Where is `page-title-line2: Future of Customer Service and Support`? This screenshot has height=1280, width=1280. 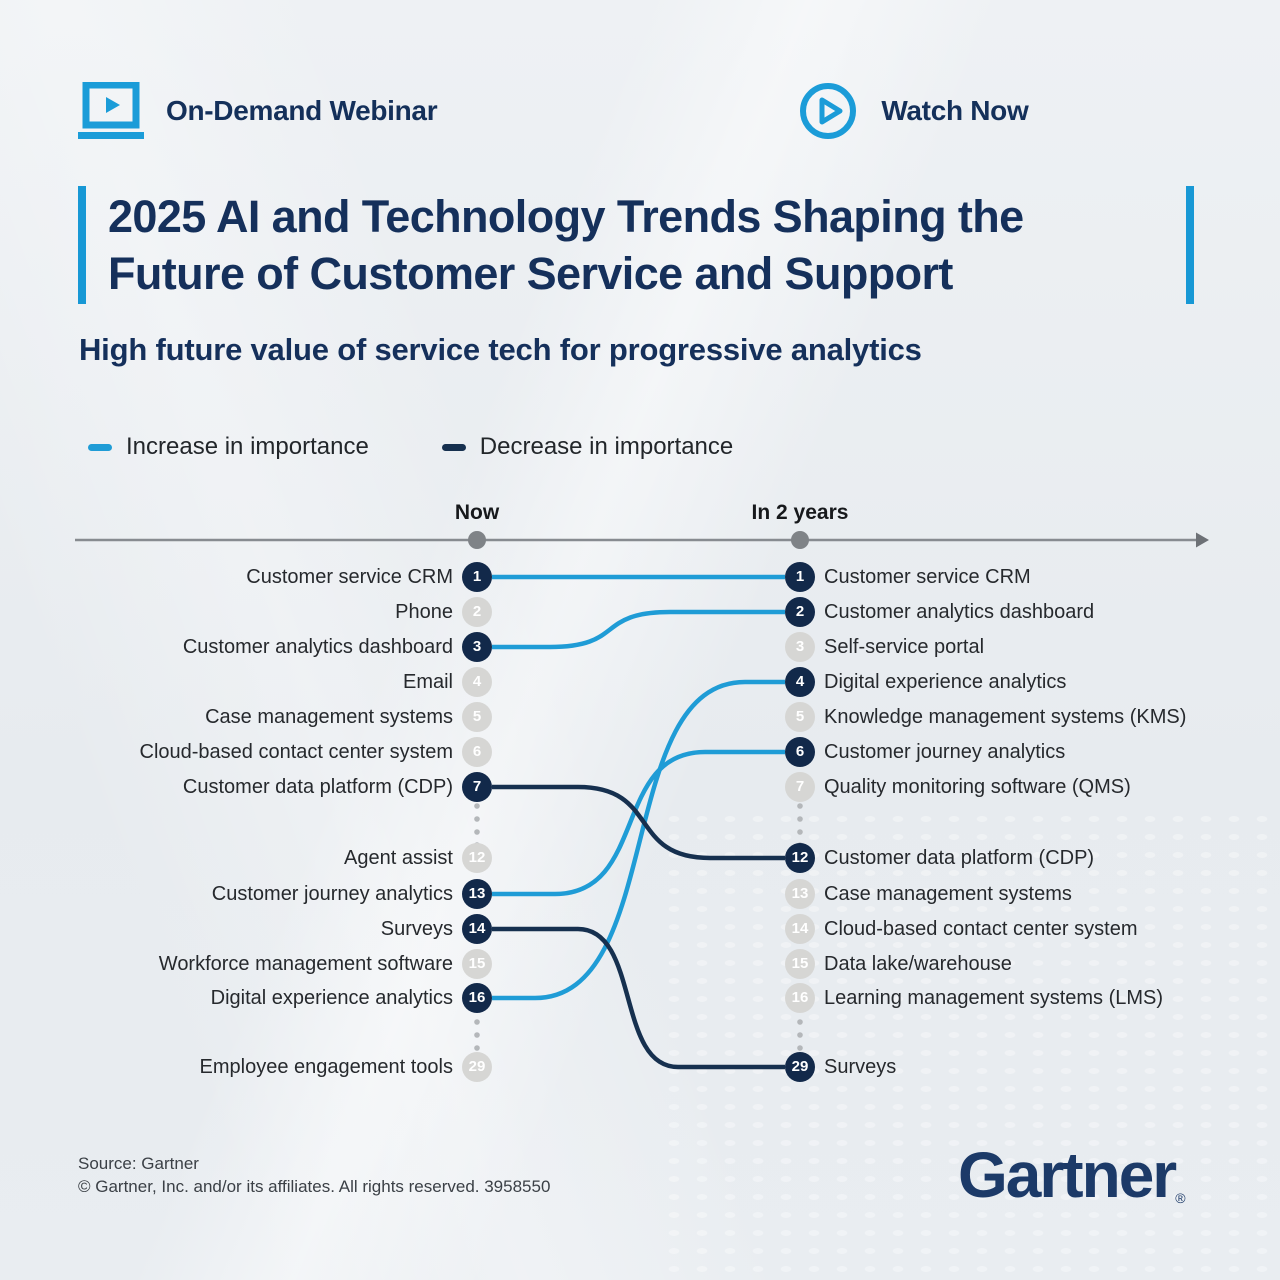 page-title-line2: Future of Customer Service and Support is located at coordinates (530, 273).